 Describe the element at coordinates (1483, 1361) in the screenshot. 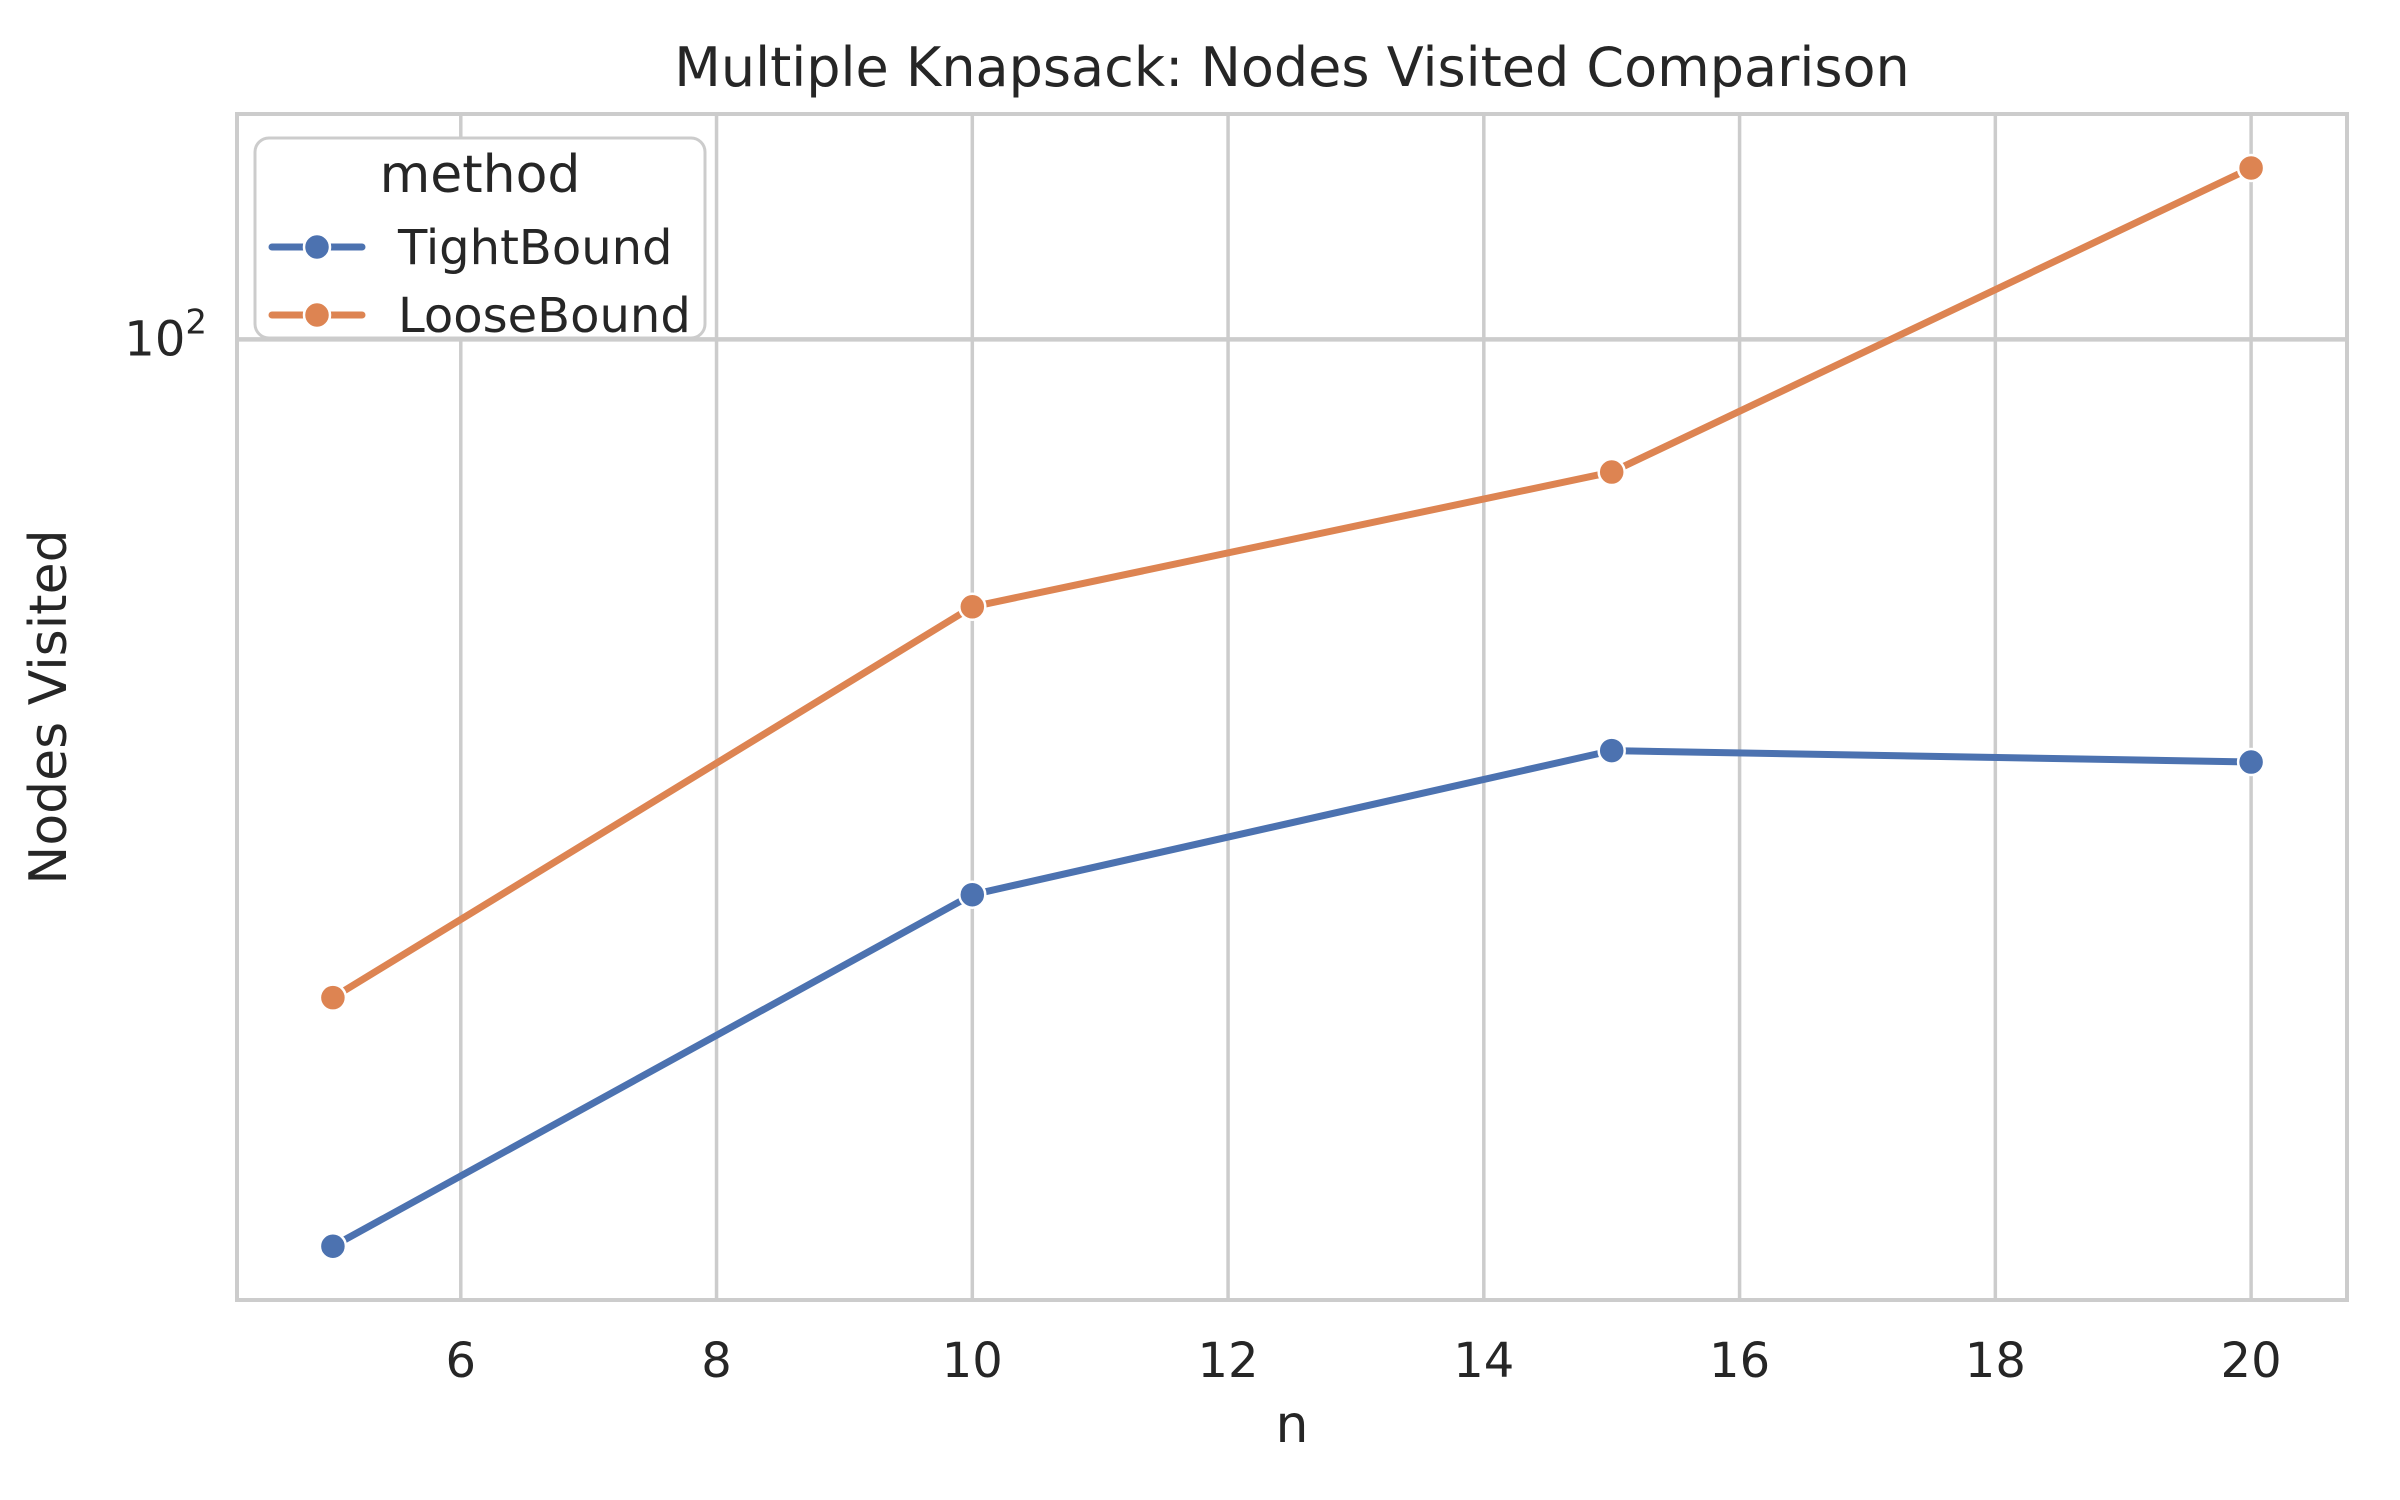

I see `x-tick-label: 14` at that location.